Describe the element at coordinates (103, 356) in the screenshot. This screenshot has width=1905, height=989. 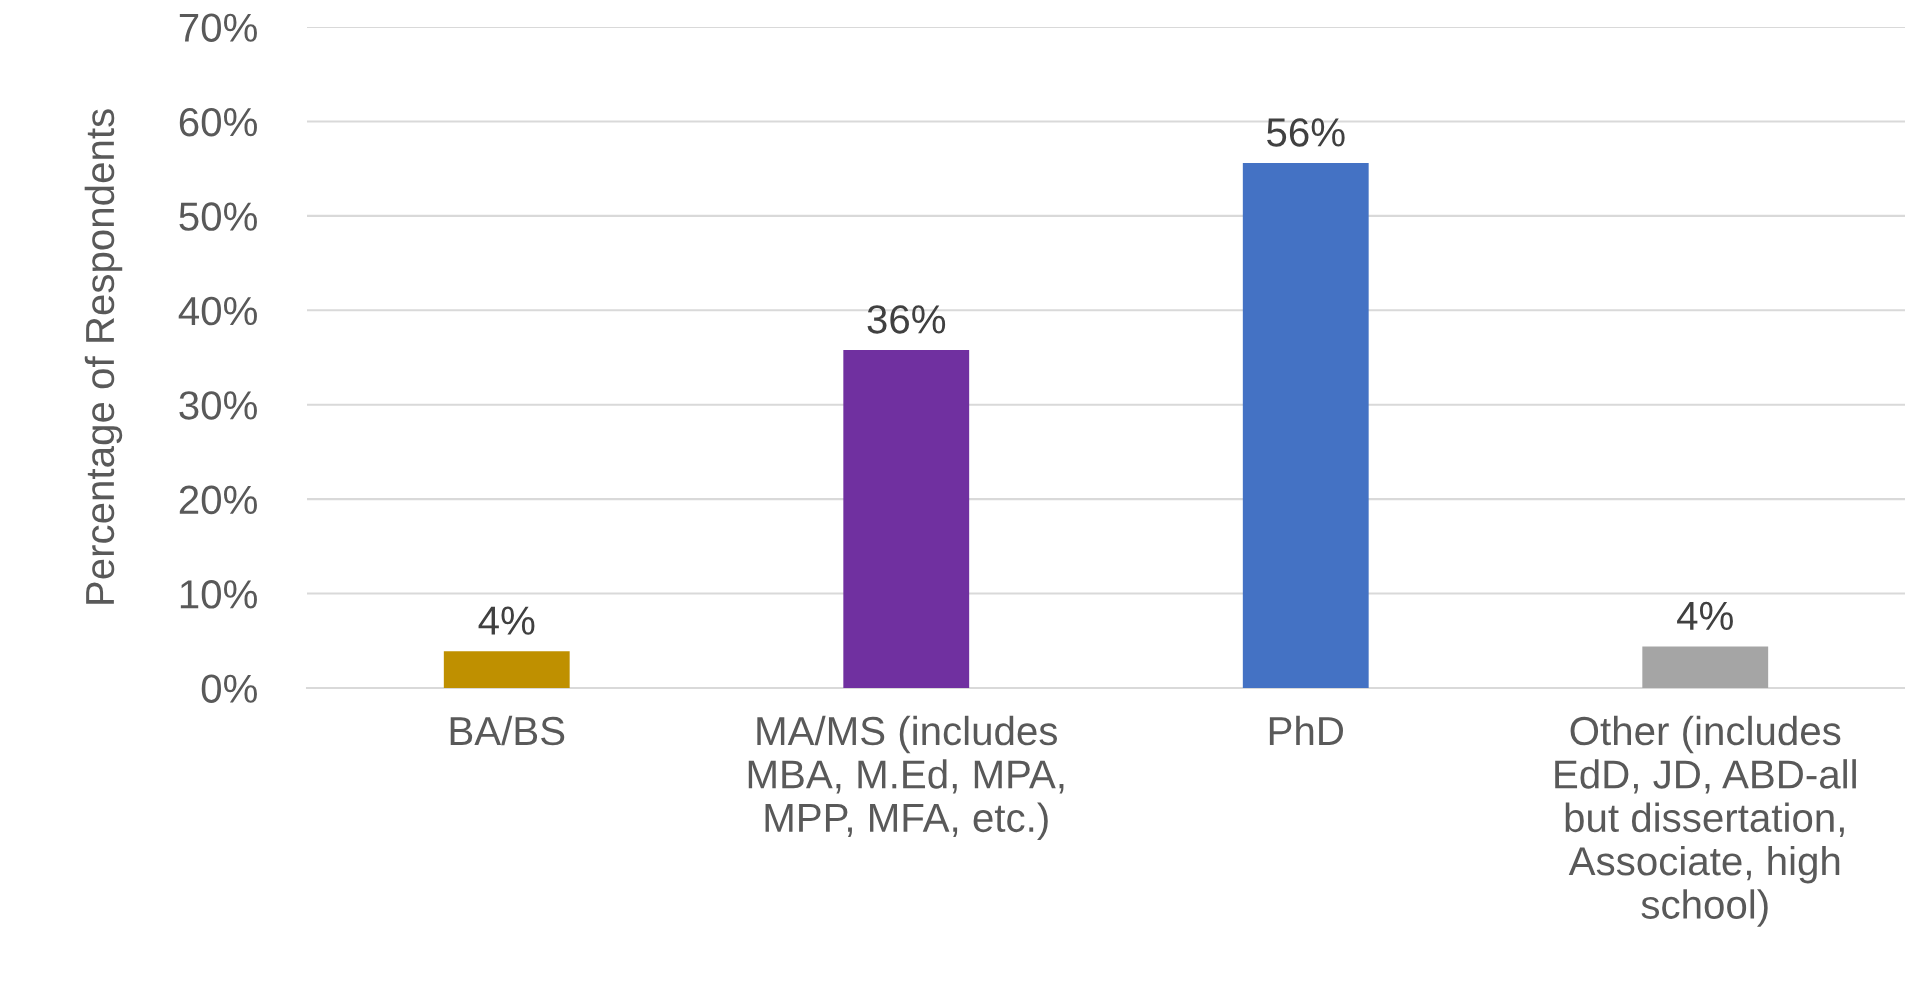
I see `y-axis-title: Percentage of Respondents` at that location.